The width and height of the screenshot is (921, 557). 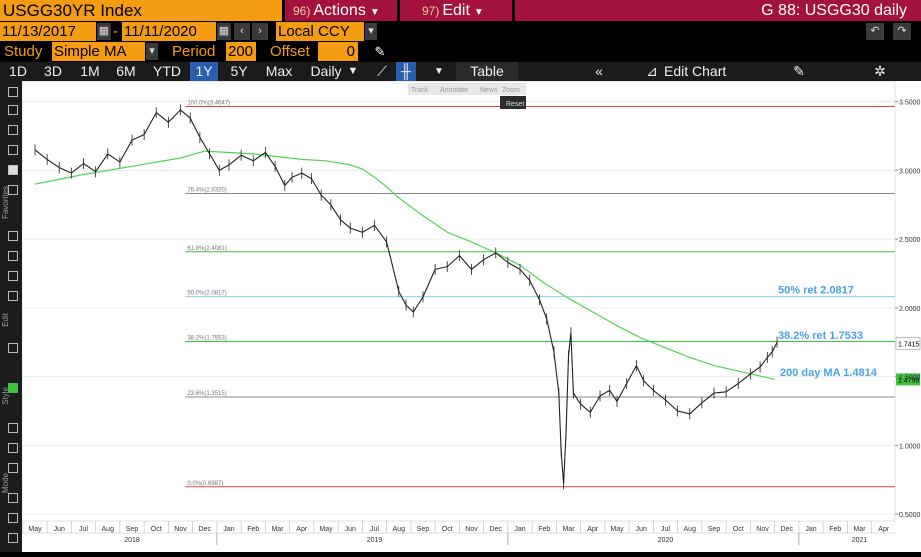 I want to click on bar-chart-icon: ╫, so click(x=406, y=71).